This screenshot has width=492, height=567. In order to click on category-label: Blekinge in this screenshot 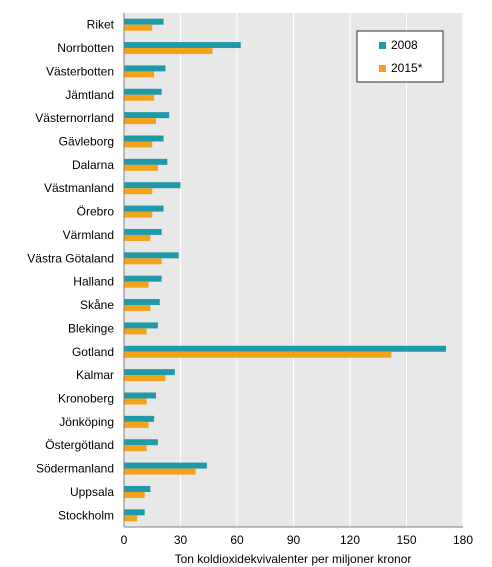, I will do `click(91, 328)`.